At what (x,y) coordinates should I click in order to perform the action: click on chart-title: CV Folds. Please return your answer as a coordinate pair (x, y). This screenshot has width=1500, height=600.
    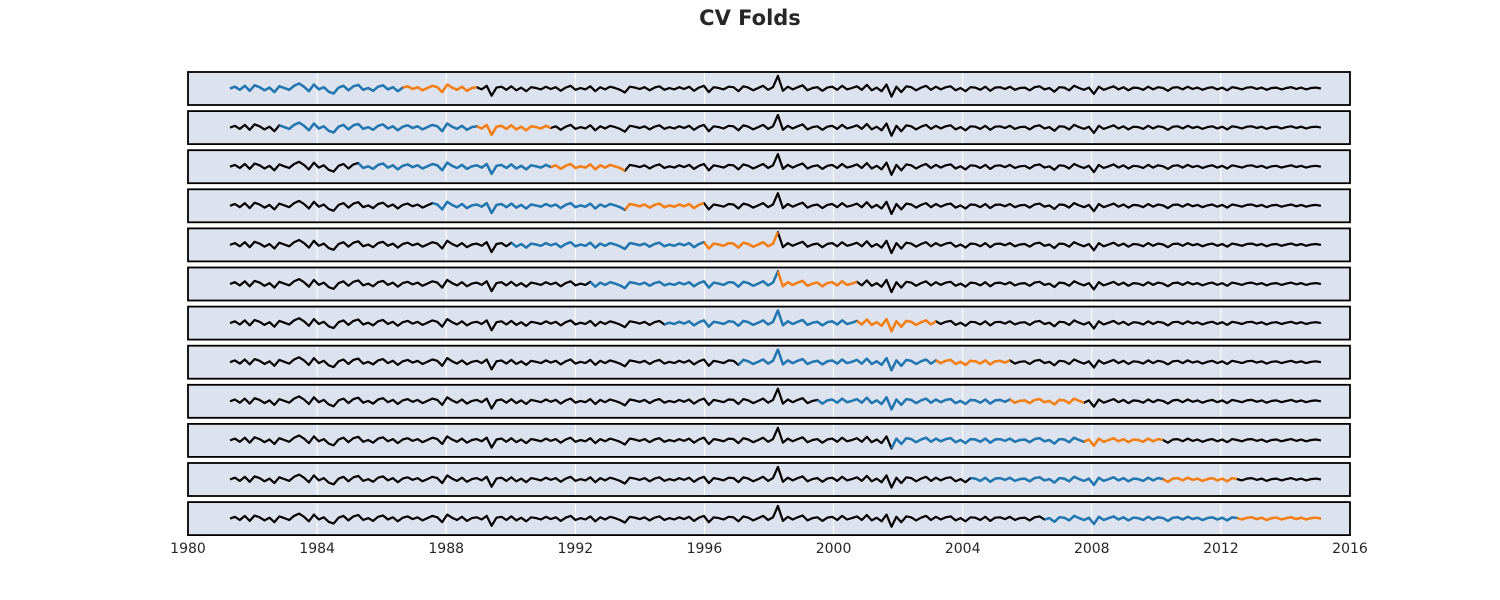
    Looking at the image, I should click on (750, 18).